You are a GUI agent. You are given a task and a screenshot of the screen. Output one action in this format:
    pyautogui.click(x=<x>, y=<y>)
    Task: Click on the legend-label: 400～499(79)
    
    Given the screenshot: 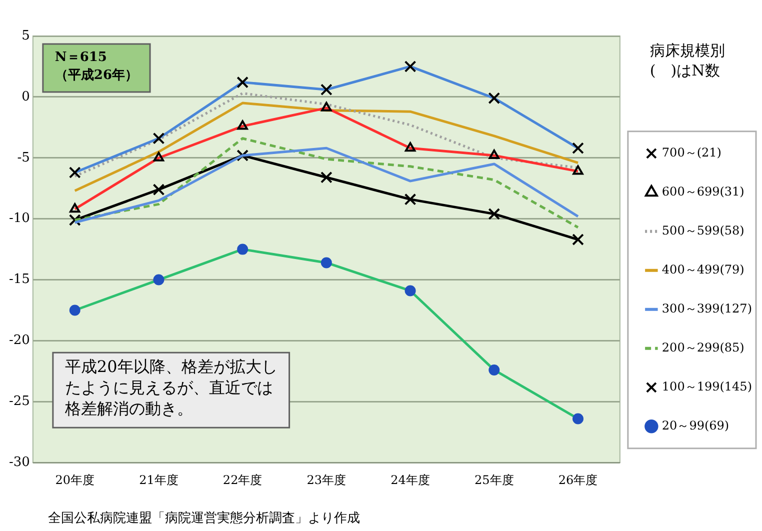 What is the action you would take?
    pyautogui.click(x=703, y=269)
    